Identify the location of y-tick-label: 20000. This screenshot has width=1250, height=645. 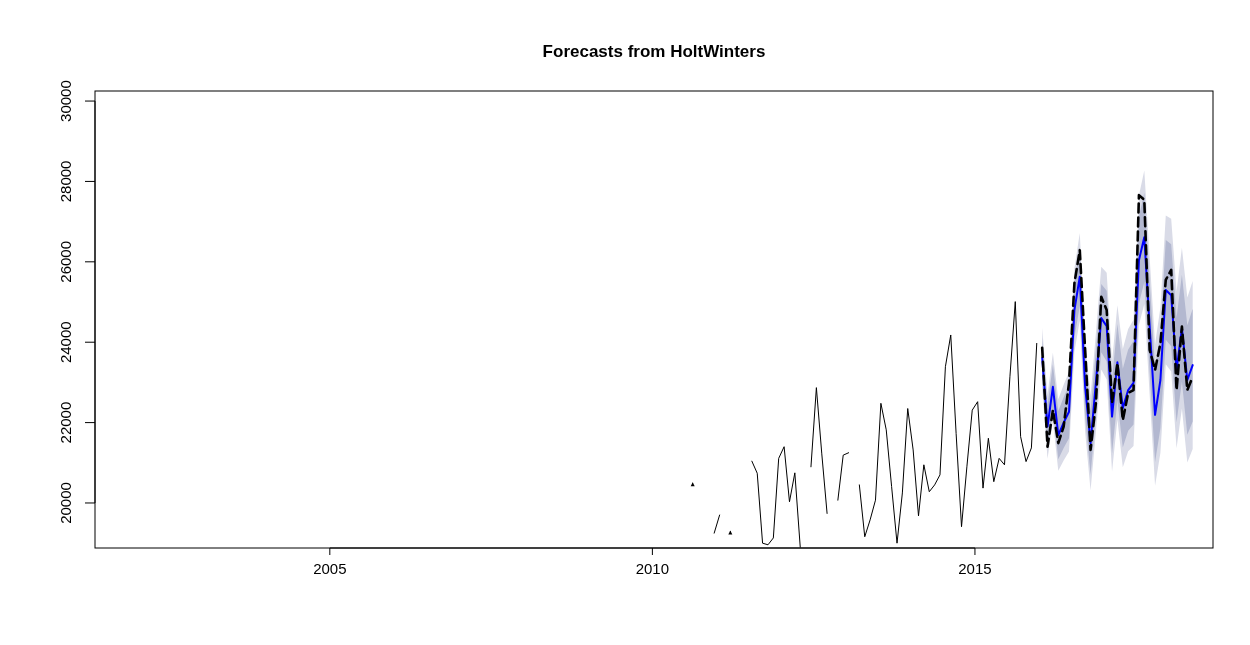
(65, 503).